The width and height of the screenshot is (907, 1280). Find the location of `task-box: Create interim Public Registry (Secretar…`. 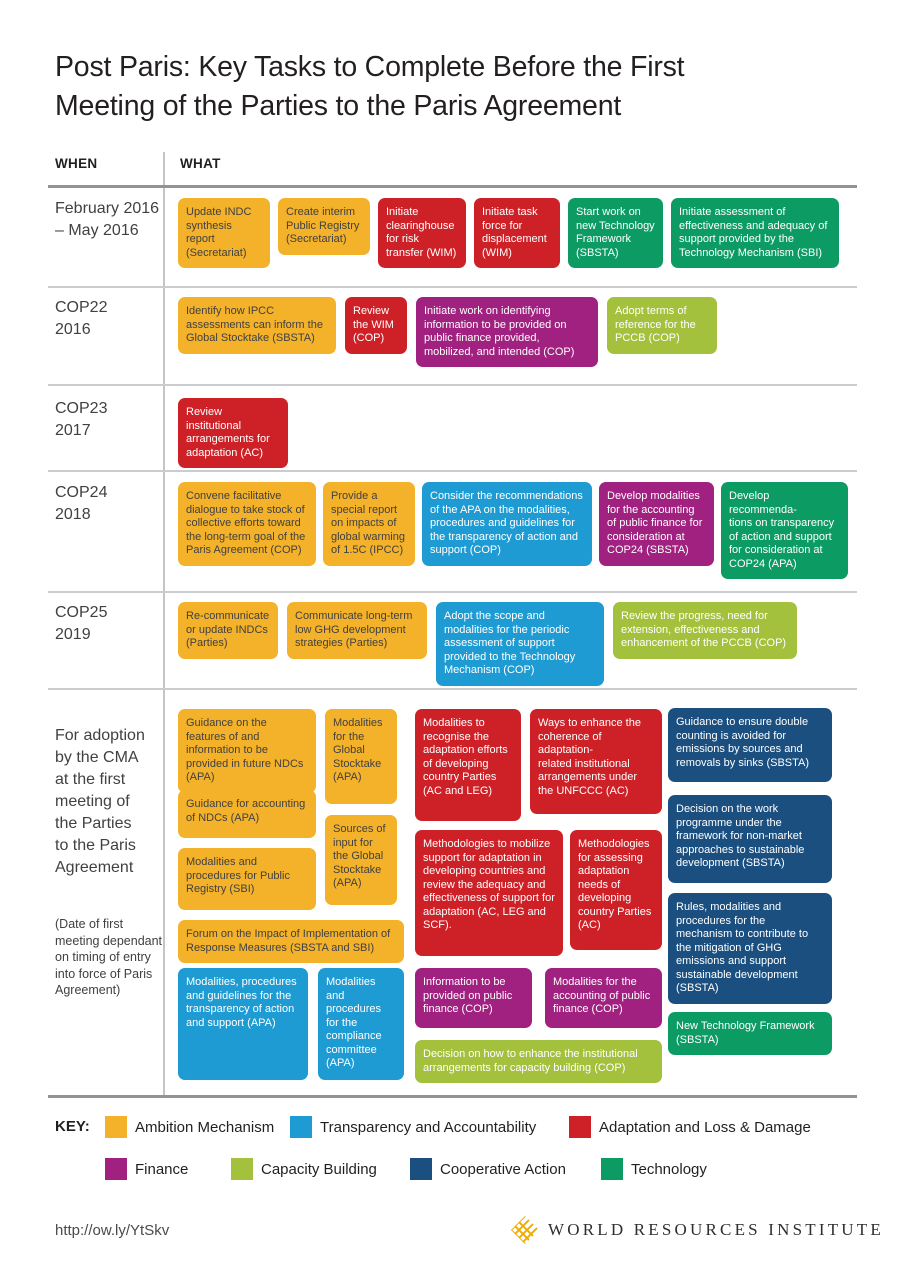

task-box: Create interim Public Registry (Secretar… is located at coordinates (324, 226).